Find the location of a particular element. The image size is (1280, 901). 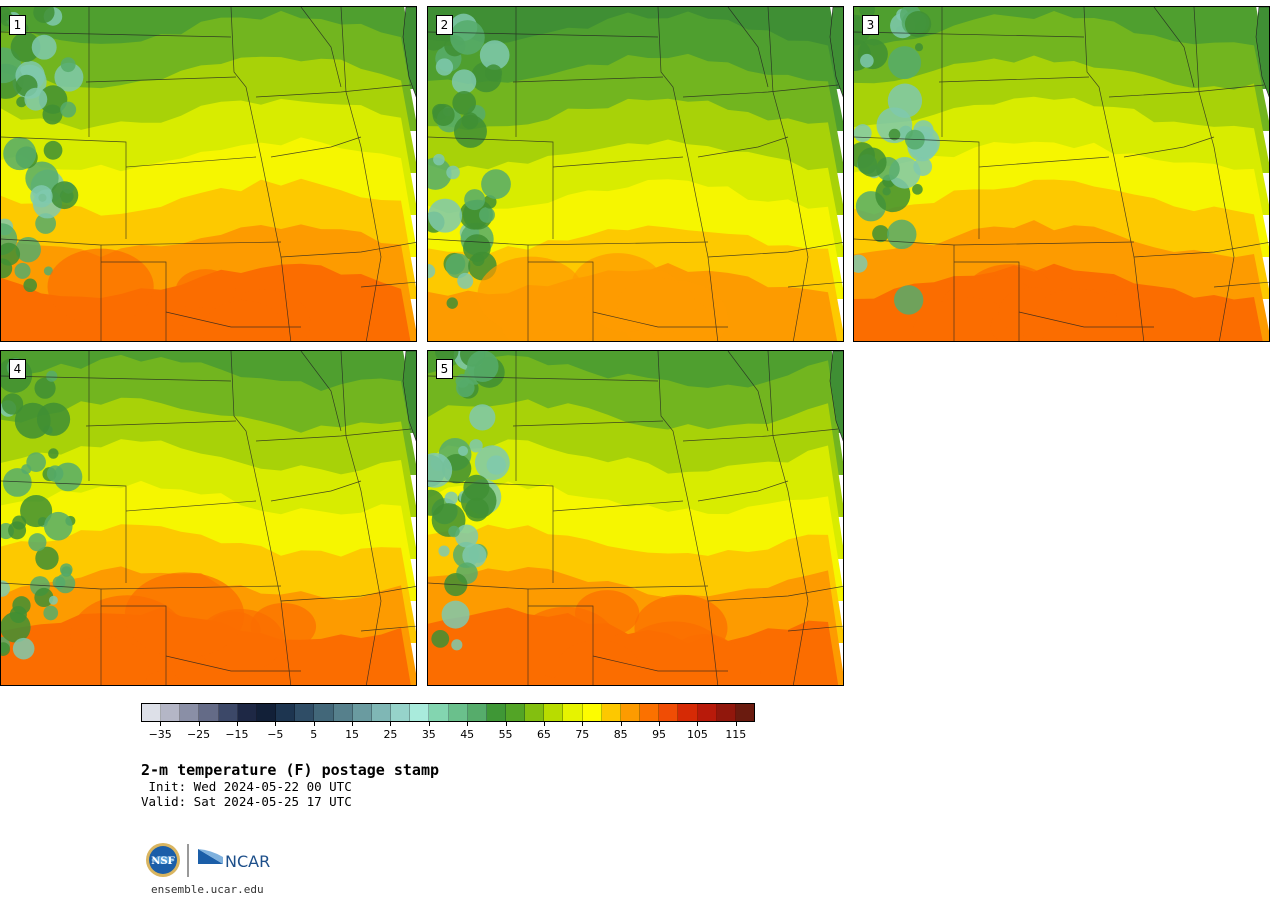

nsf-logo-text: NSF is located at coordinates (162, 861).